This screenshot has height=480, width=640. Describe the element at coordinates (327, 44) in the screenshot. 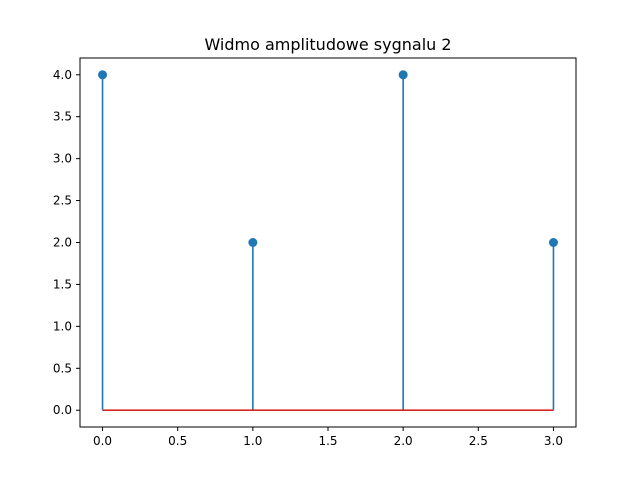

I see `chart-title: Widmo amplitudowe sygnalu 2` at that location.